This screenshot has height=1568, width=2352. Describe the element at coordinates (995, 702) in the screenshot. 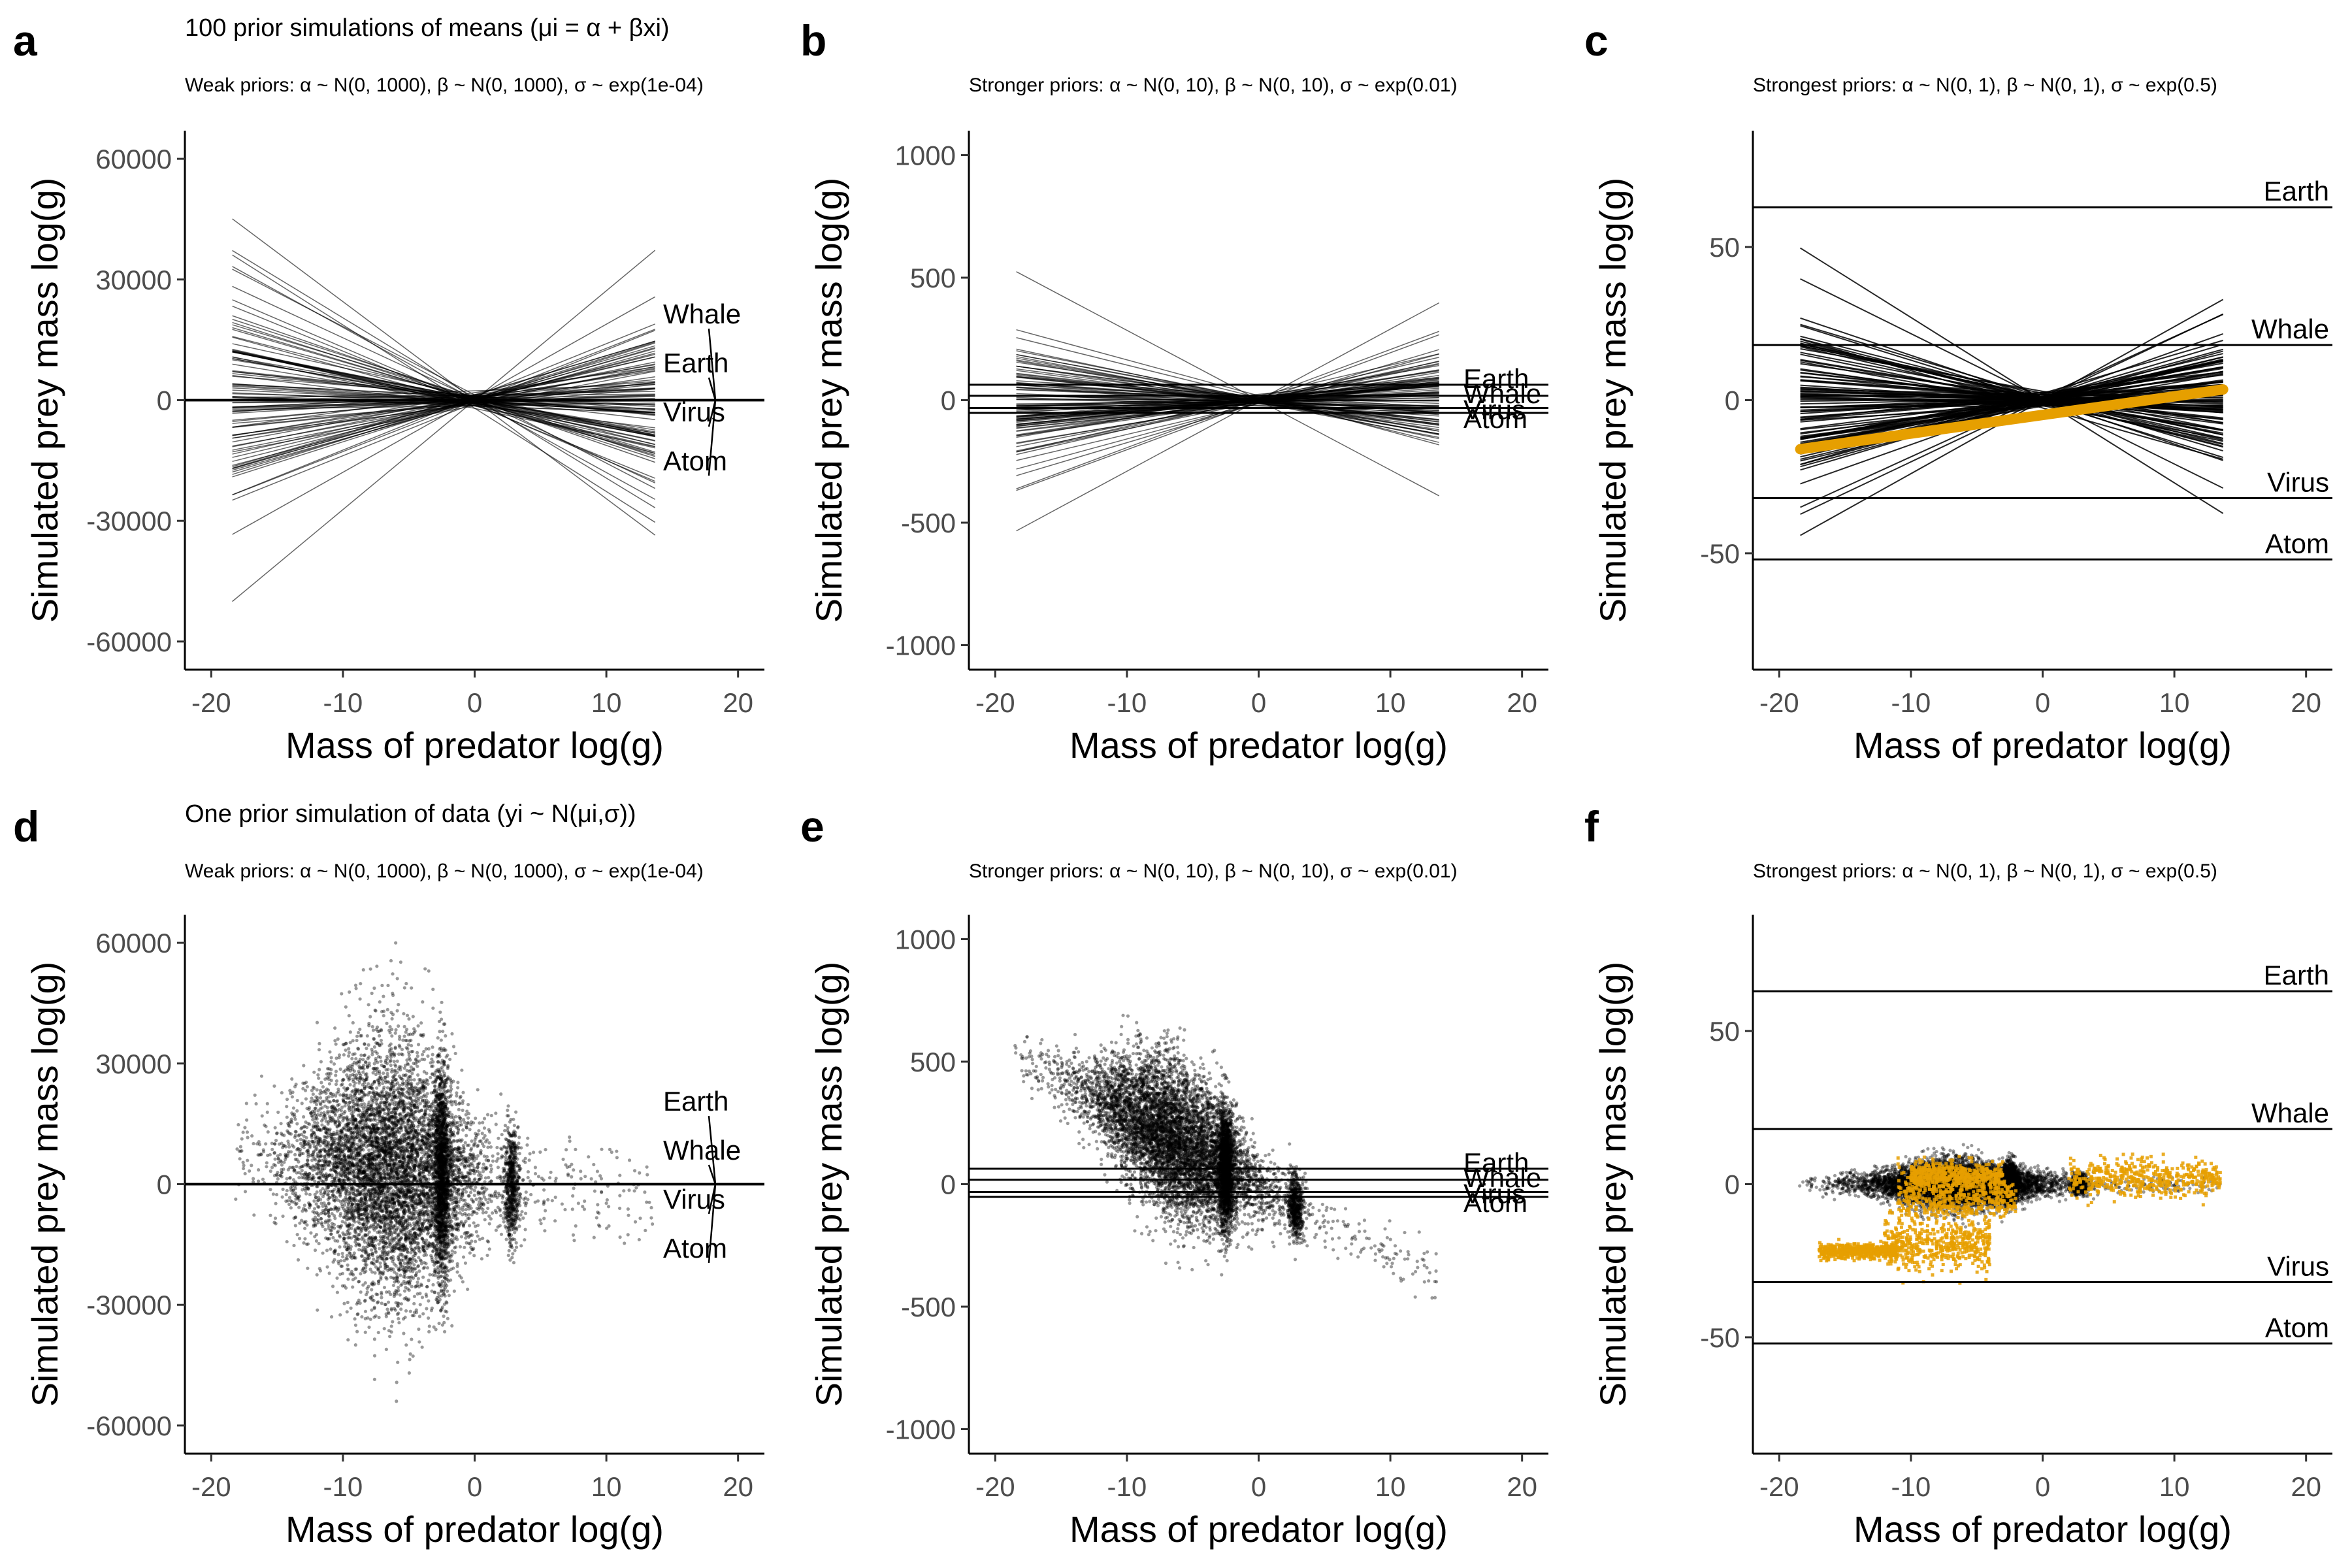

I see `x-tick-label: -20` at that location.